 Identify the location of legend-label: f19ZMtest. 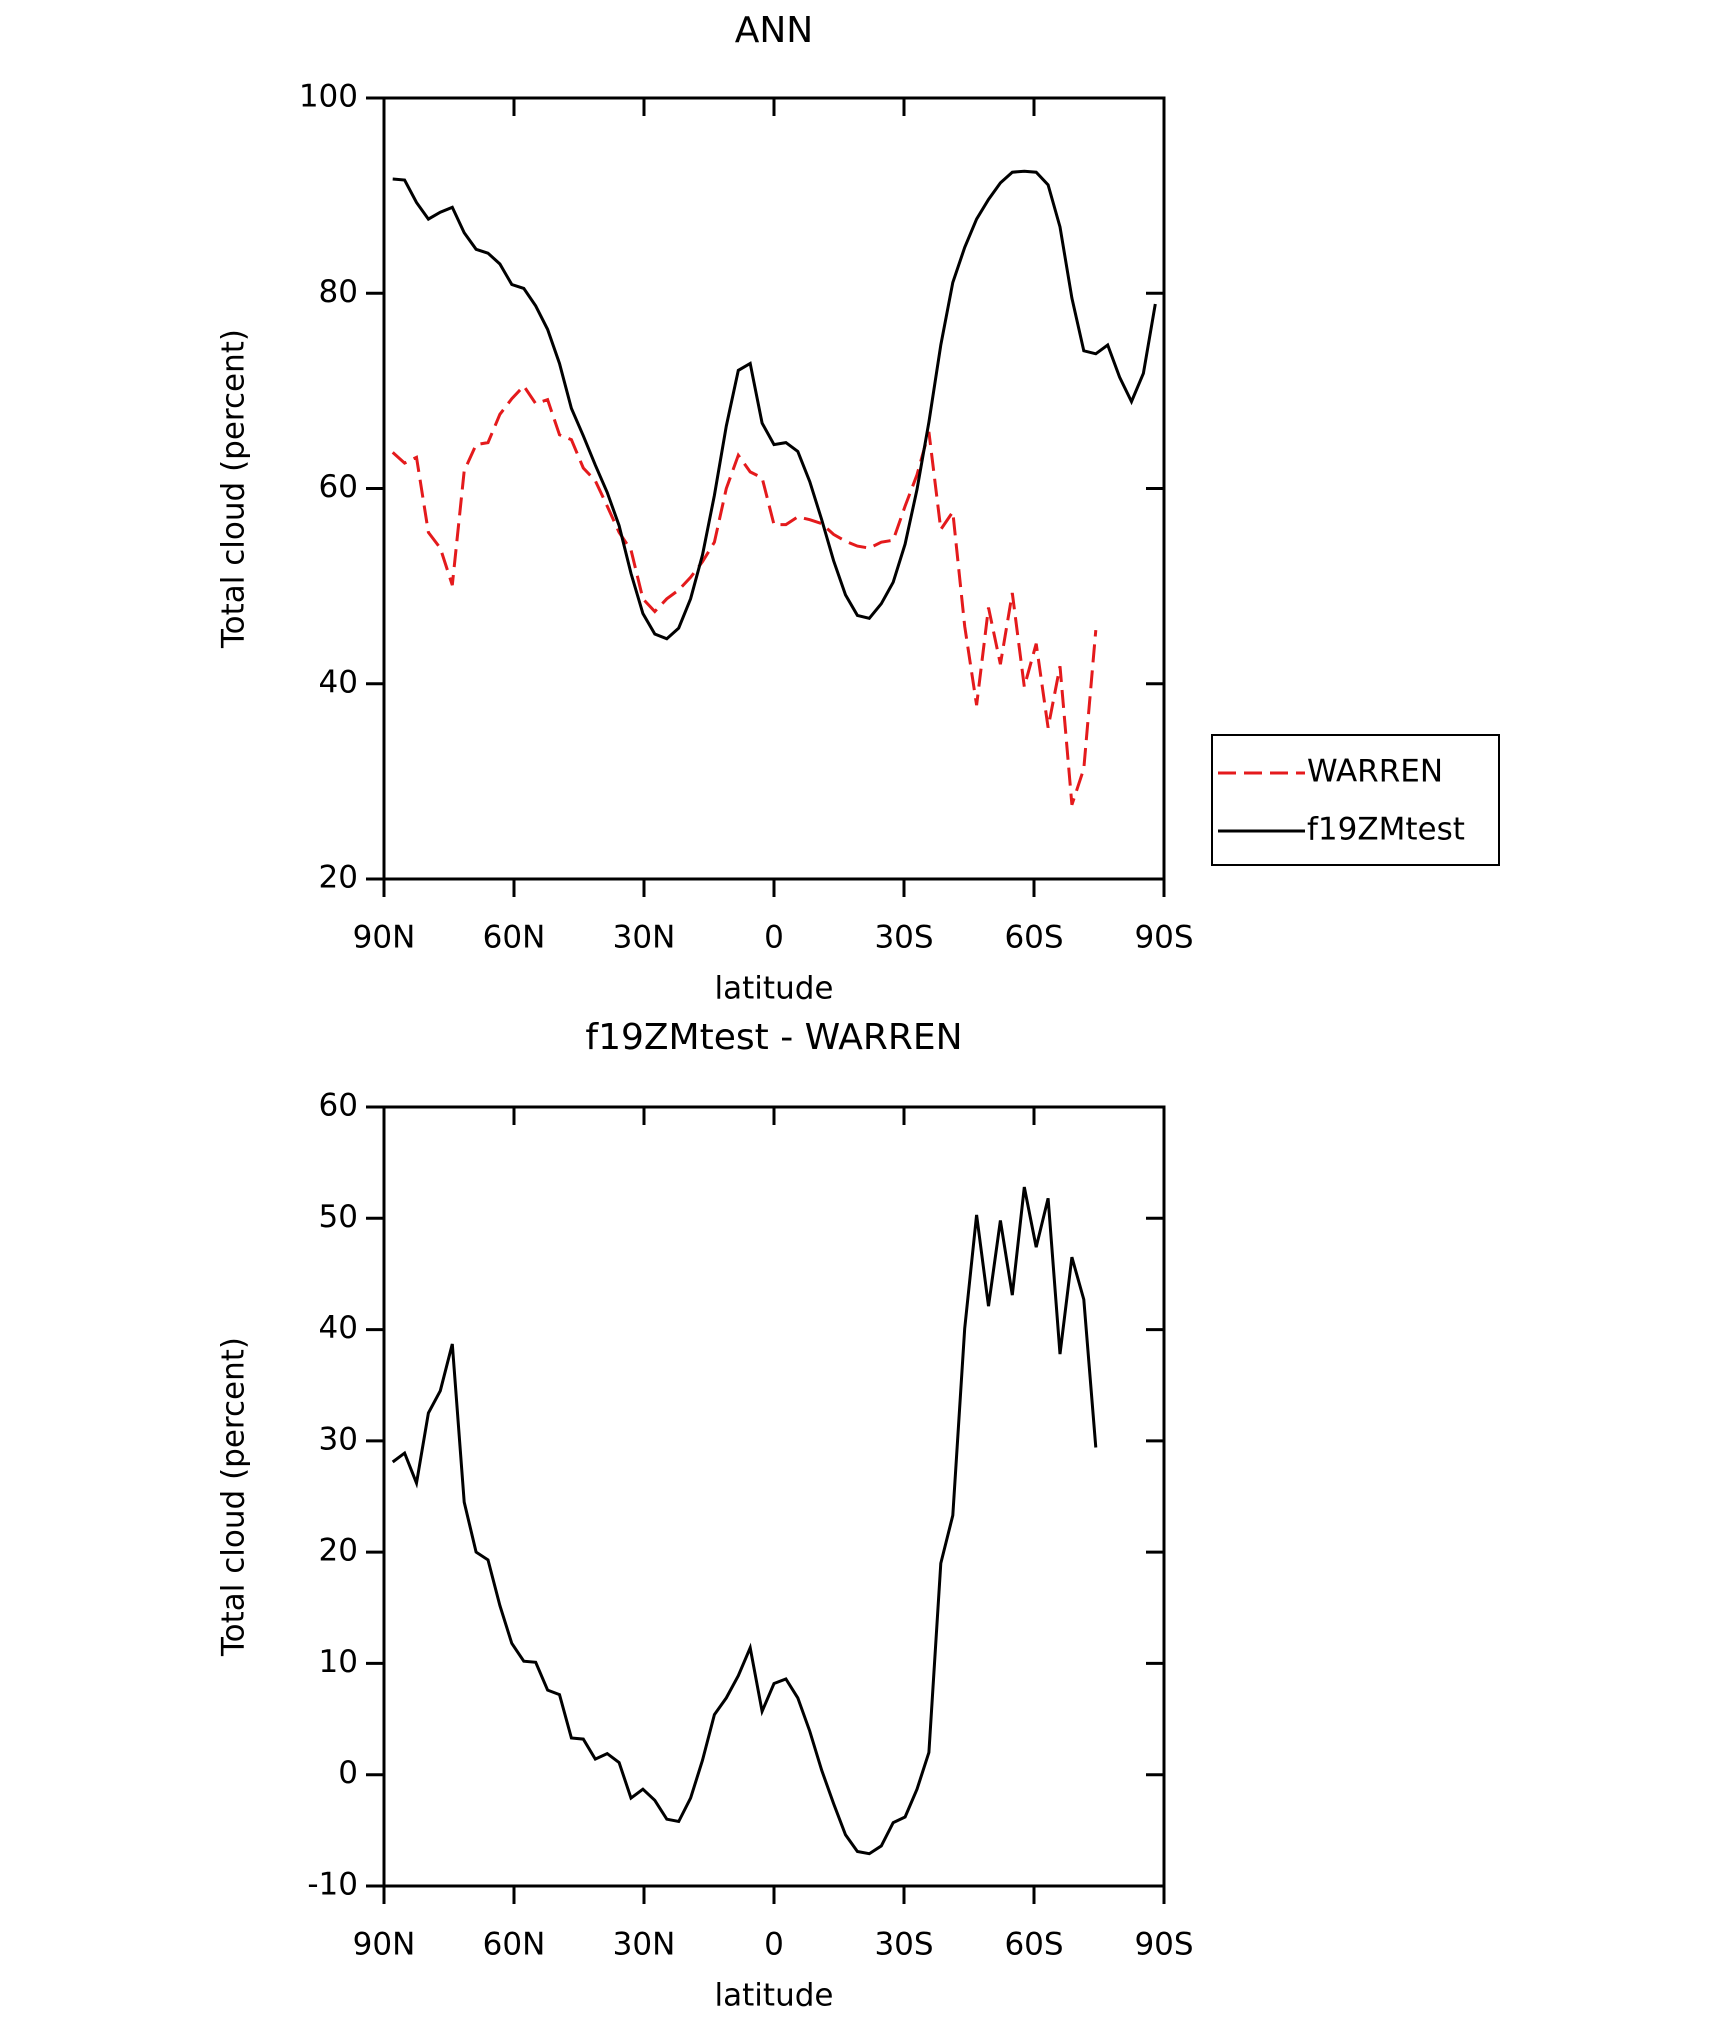
(1386, 830).